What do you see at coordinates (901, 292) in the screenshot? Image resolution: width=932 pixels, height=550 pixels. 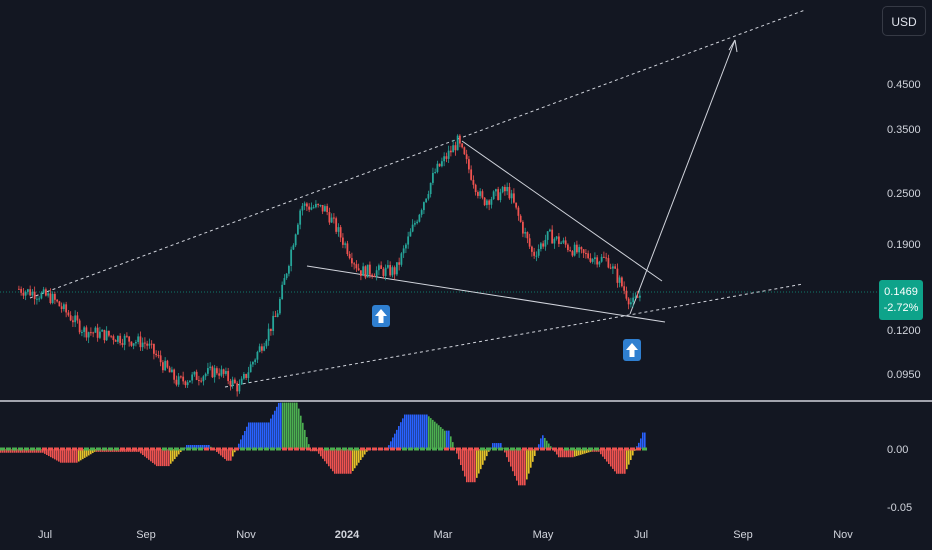 I see `last-price: 0.1469` at bounding box center [901, 292].